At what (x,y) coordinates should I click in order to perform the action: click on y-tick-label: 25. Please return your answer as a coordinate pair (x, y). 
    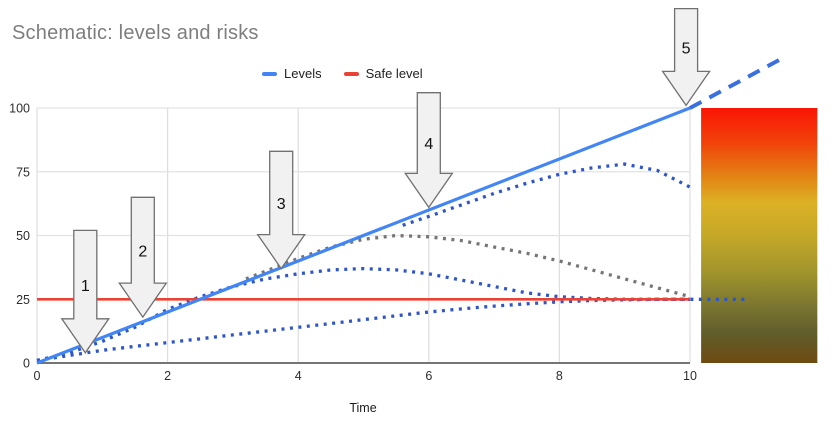
    Looking at the image, I should click on (23, 300).